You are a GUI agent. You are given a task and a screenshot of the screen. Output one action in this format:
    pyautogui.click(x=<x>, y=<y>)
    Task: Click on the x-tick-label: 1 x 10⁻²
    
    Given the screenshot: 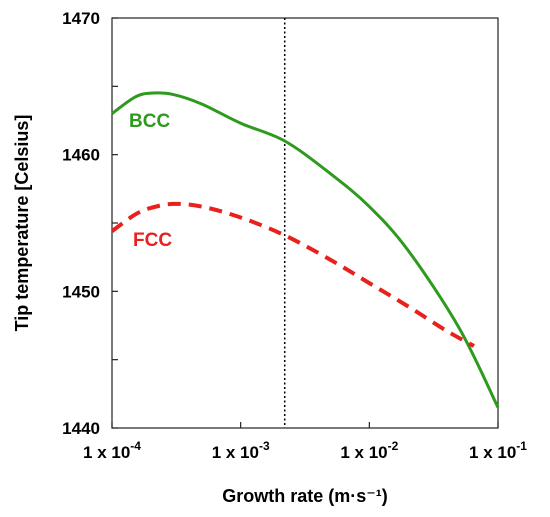 What is the action you would take?
    pyautogui.click(x=369, y=450)
    